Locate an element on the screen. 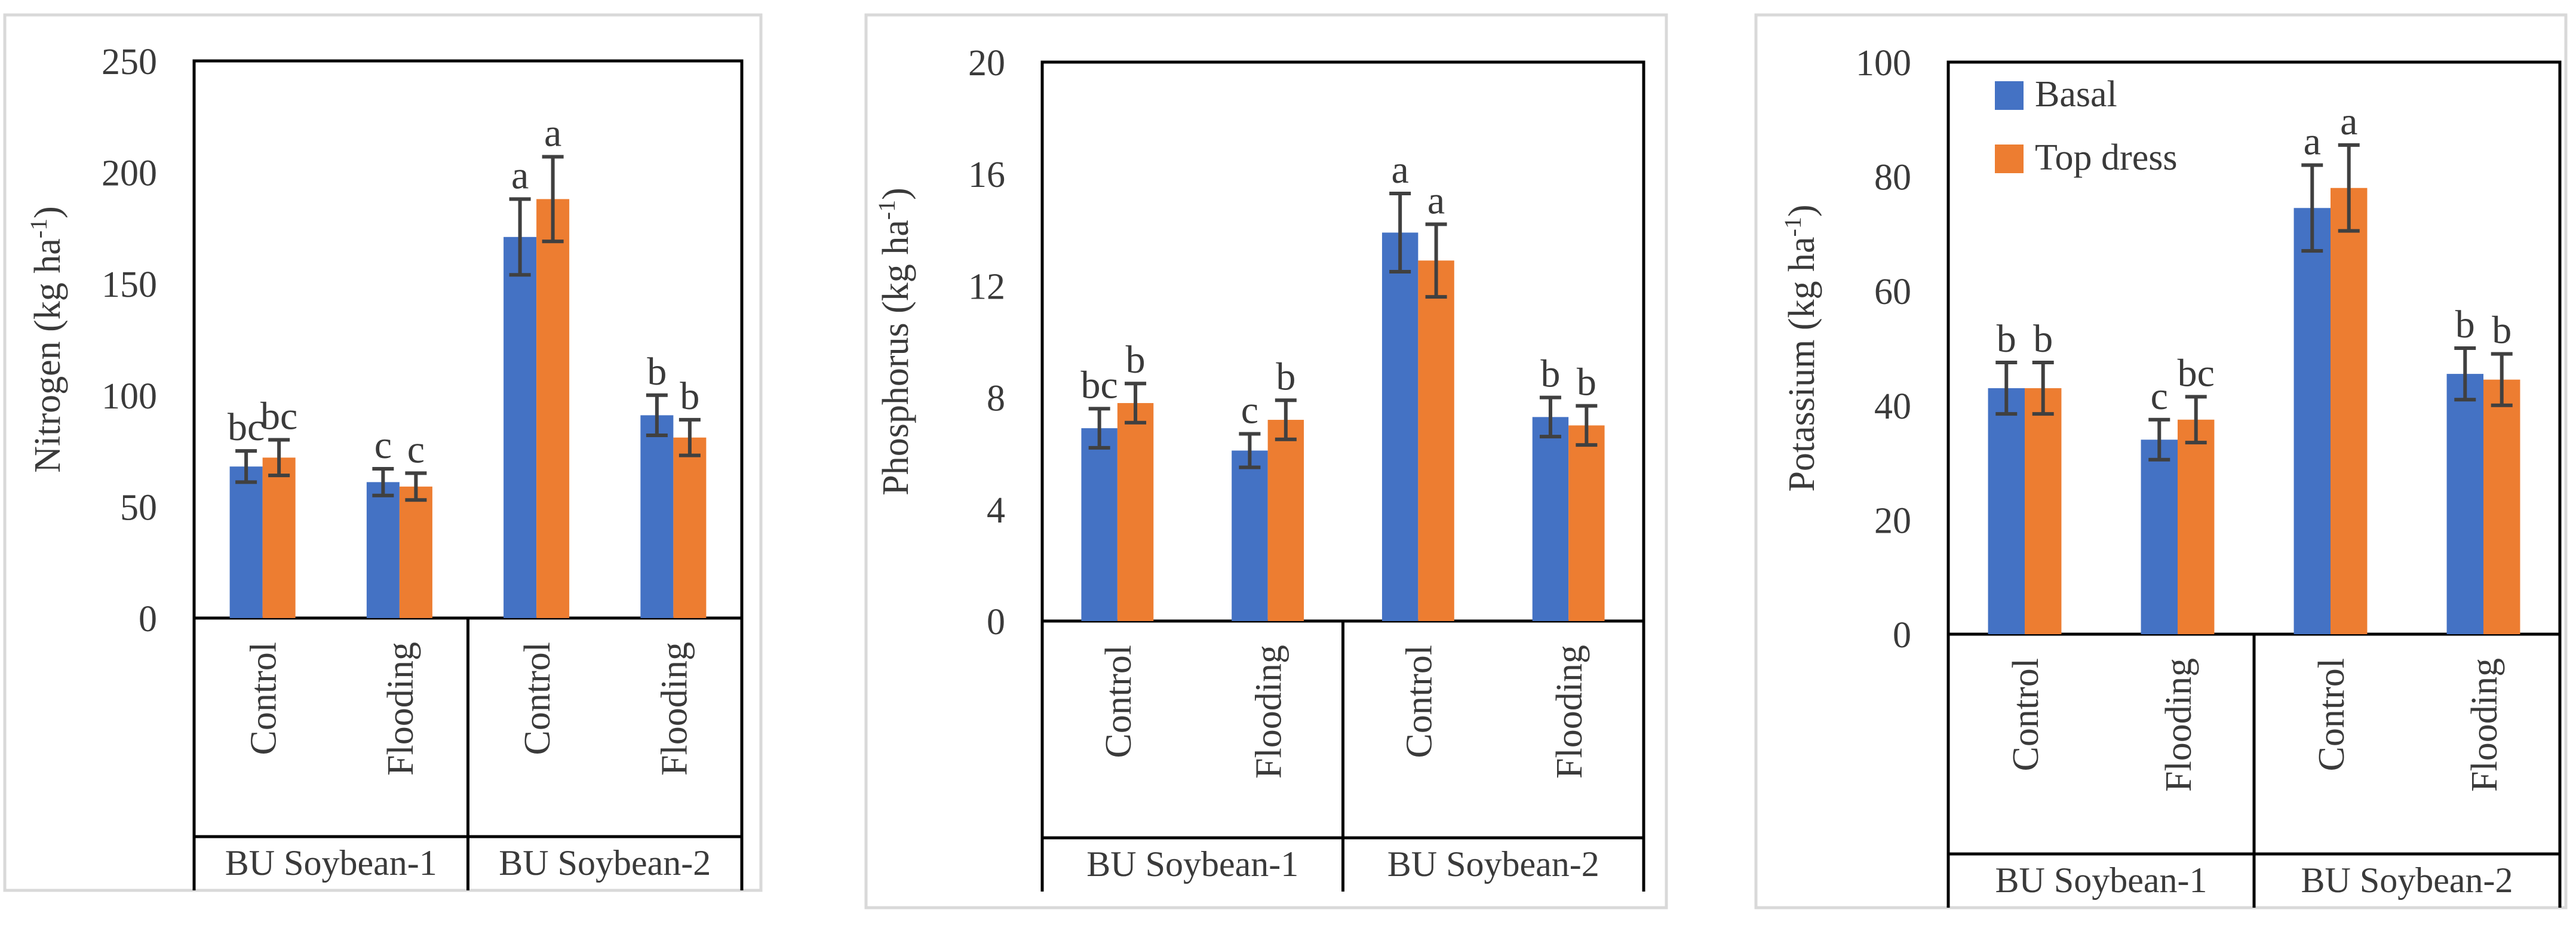 Image resolution: width=2576 pixels, height=925 pixels. y-tick-label: 8 is located at coordinates (996, 399).